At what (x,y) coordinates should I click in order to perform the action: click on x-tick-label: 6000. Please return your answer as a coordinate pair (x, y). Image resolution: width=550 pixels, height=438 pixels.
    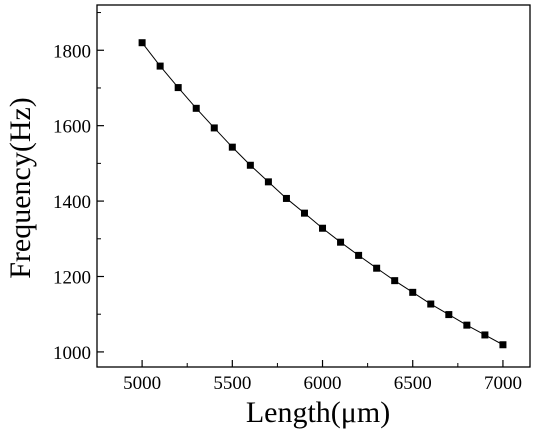
    Looking at the image, I should click on (323, 383).